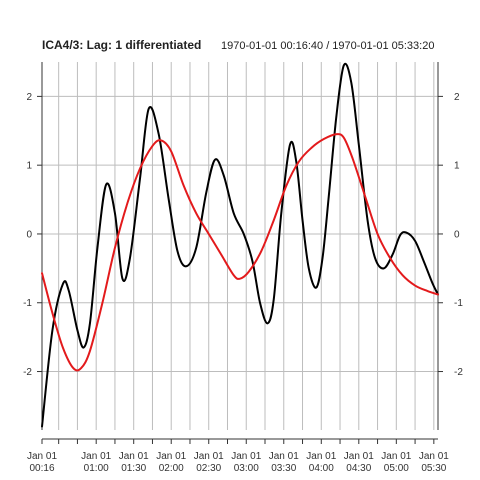 This screenshot has width=480, height=480. Describe the element at coordinates (29, 234) in the screenshot. I see `y-tick-label-left: 0` at that location.